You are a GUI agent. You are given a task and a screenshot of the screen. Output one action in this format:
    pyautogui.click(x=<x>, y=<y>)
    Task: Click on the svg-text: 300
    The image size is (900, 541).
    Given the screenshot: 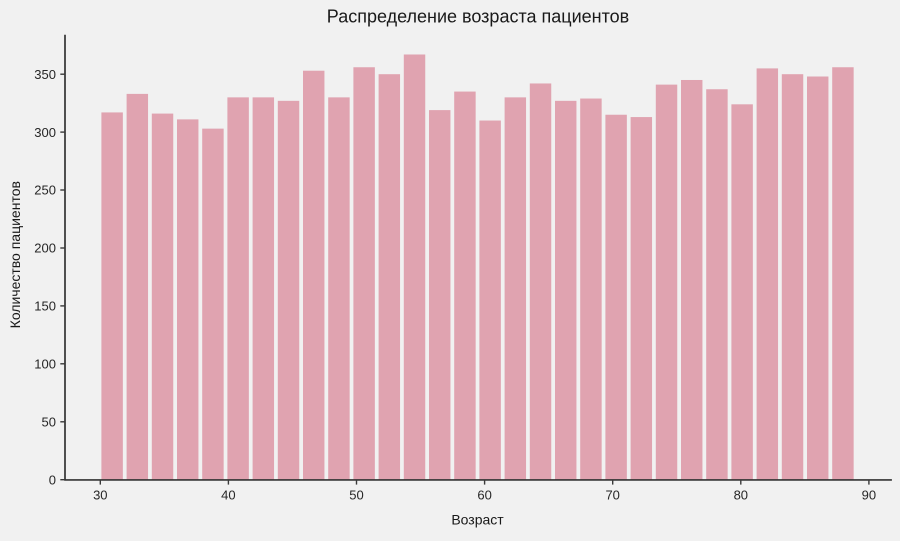 What is the action you would take?
    pyautogui.click(x=45, y=132)
    